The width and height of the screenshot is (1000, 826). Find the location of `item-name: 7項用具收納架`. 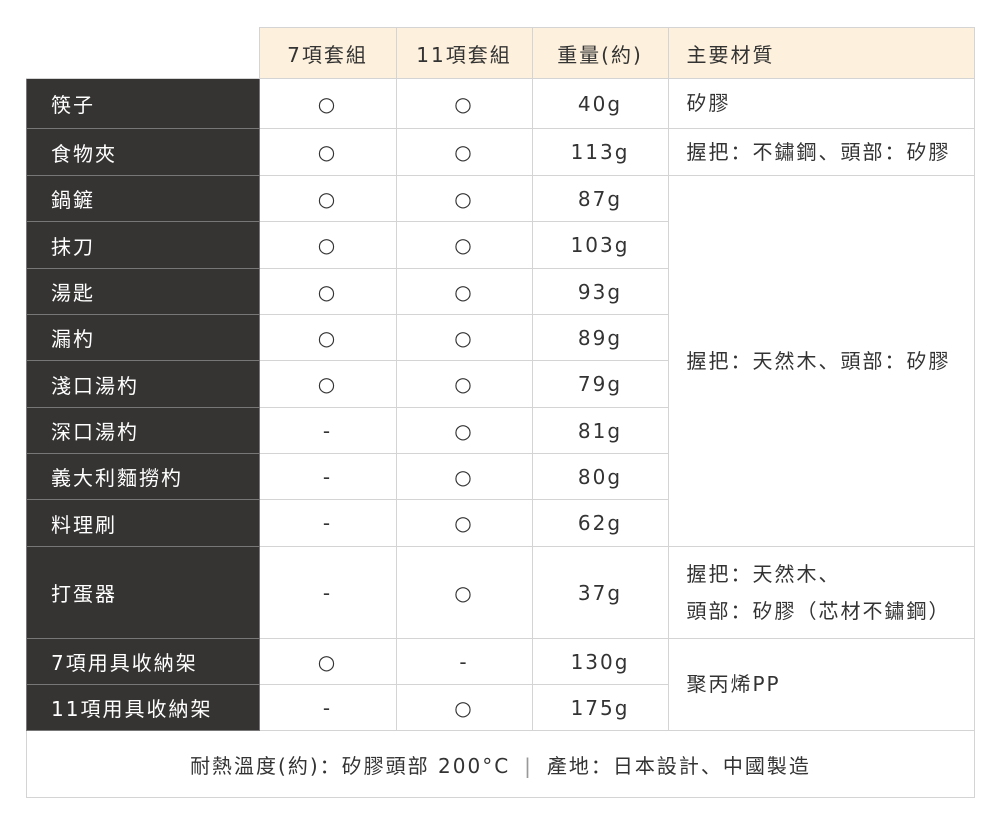

item-name: 7項用具收納架 is located at coordinates (143, 661).